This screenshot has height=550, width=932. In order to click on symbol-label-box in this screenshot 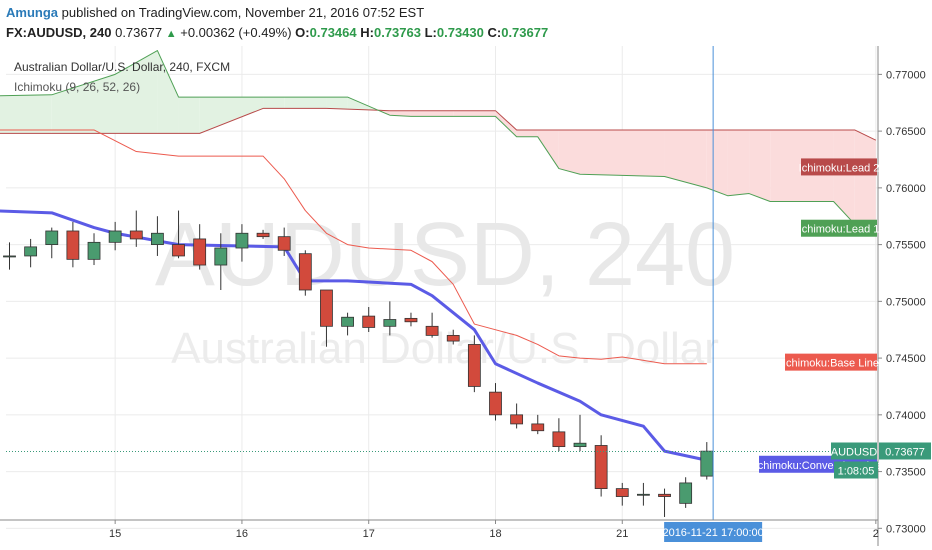, I will do `click(854, 451)`.